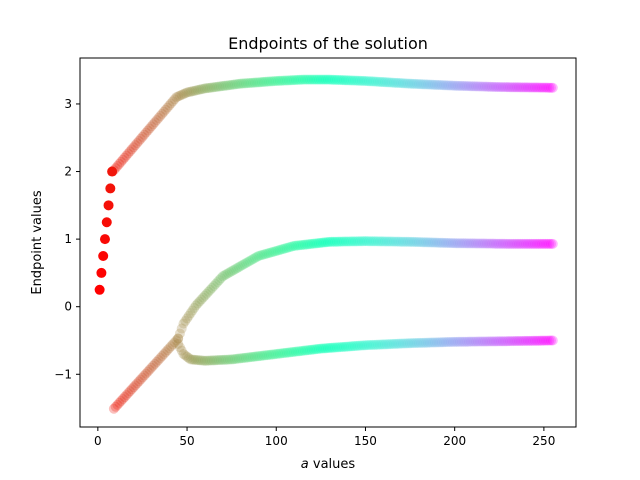  What do you see at coordinates (543, 441) in the screenshot?
I see `x-tick-label: 250` at bounding box center [543, 441].